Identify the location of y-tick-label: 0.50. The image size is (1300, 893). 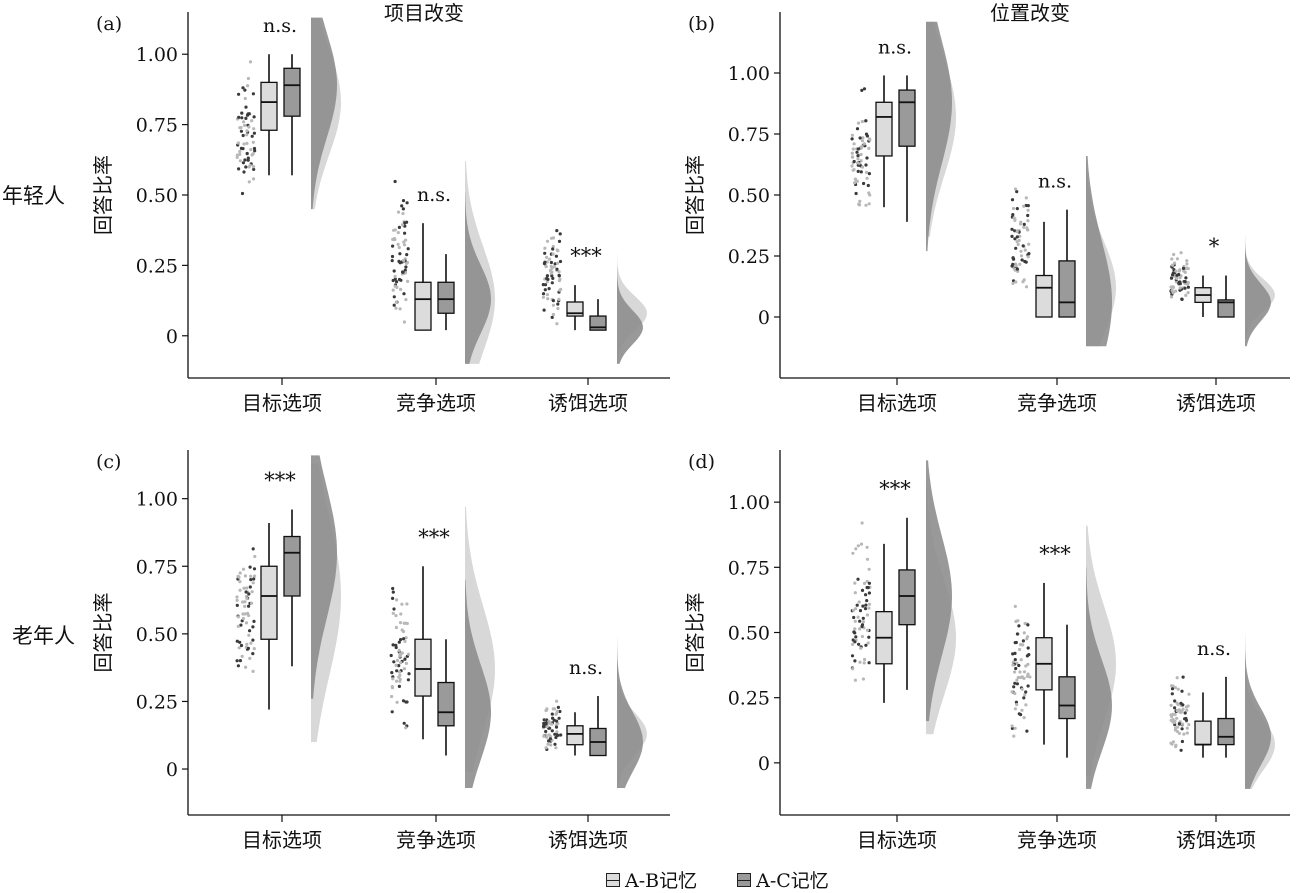
(749, 634).